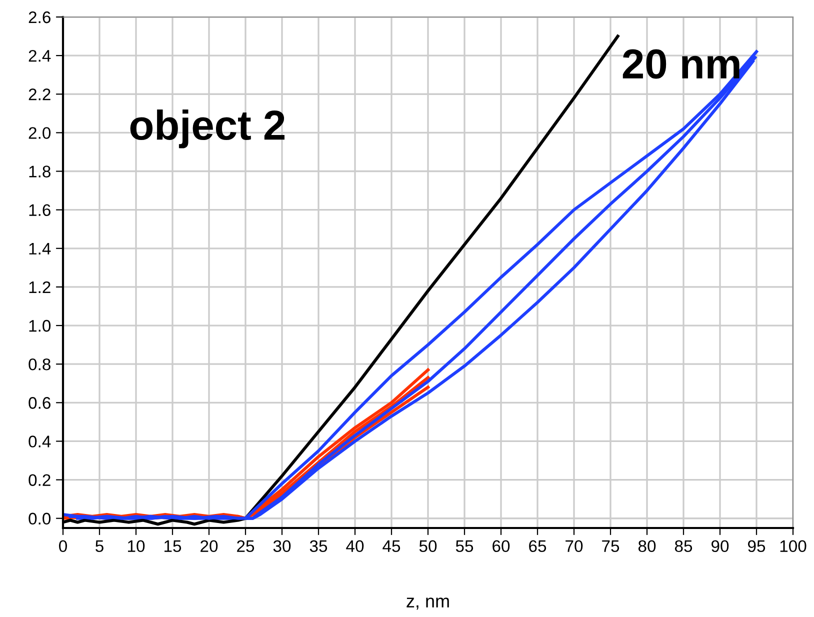 The width and height of the screenshot is (814, 617). What do you see at coordinates (39, 210) in the screenshot?
I see `y-tick-label: 1.6` at bounding box center [39, 210].